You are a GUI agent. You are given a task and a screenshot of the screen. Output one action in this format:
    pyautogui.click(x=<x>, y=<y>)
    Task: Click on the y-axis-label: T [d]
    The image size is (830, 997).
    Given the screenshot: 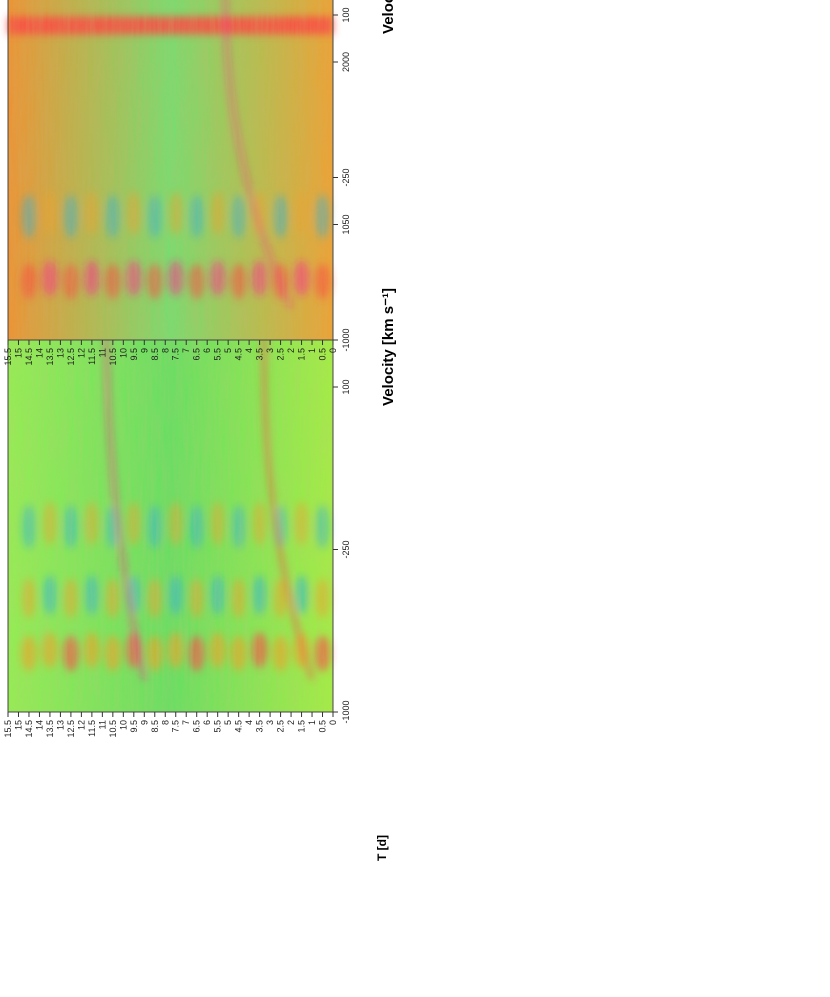 What is the action you would take?
    pyautogui.click(x=382, y=848)
    